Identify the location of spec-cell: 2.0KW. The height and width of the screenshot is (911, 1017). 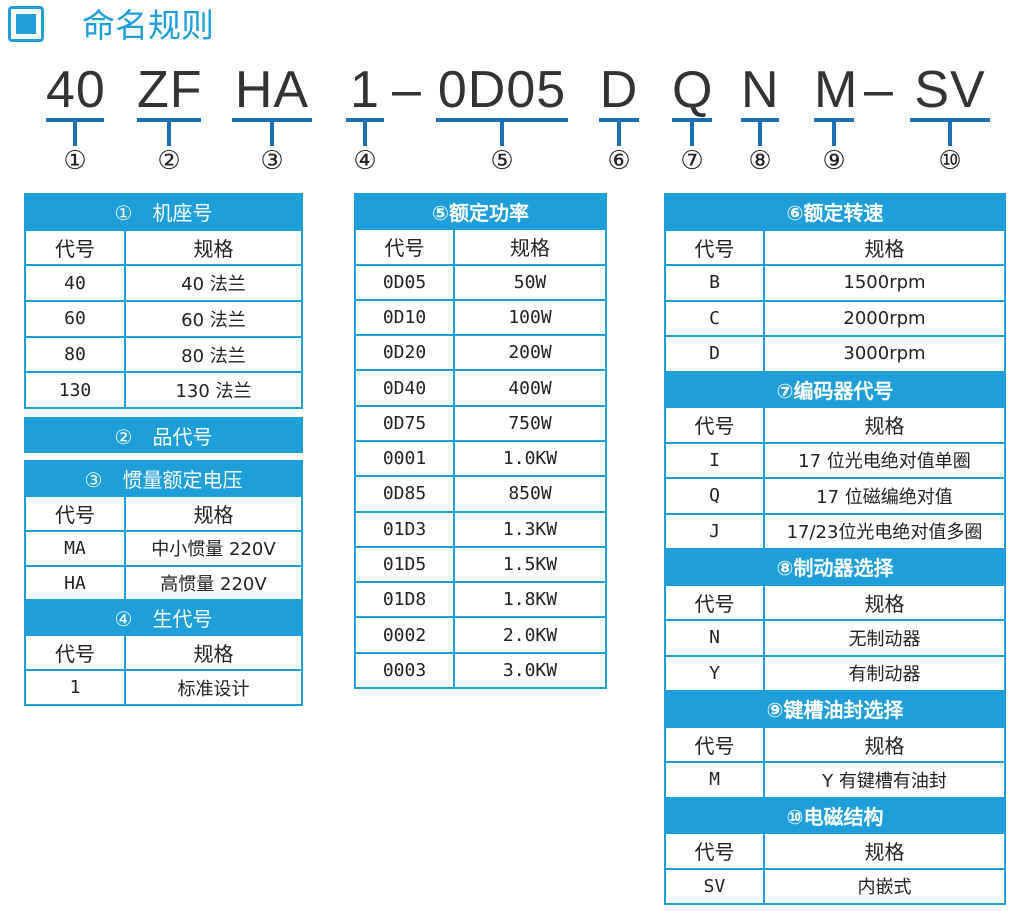
(530, 635).